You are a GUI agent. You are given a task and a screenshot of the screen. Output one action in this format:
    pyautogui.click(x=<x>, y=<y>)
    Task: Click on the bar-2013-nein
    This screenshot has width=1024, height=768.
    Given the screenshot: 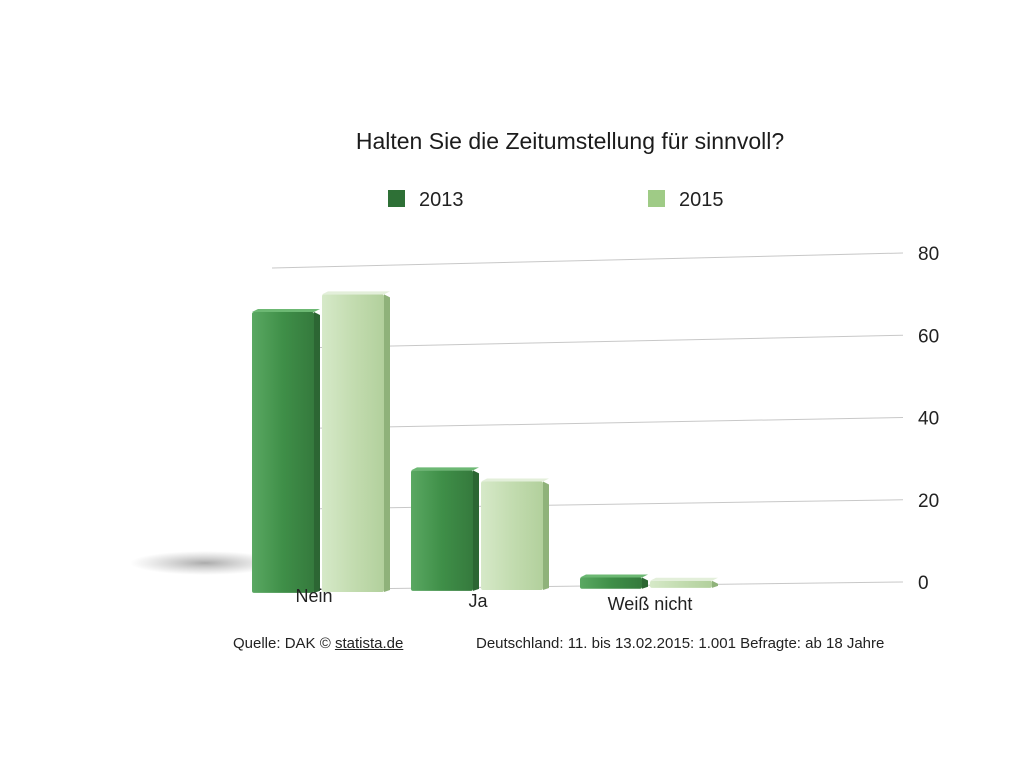 What is the action you would take?
    pyautogui.click(x=286, y=451)
    